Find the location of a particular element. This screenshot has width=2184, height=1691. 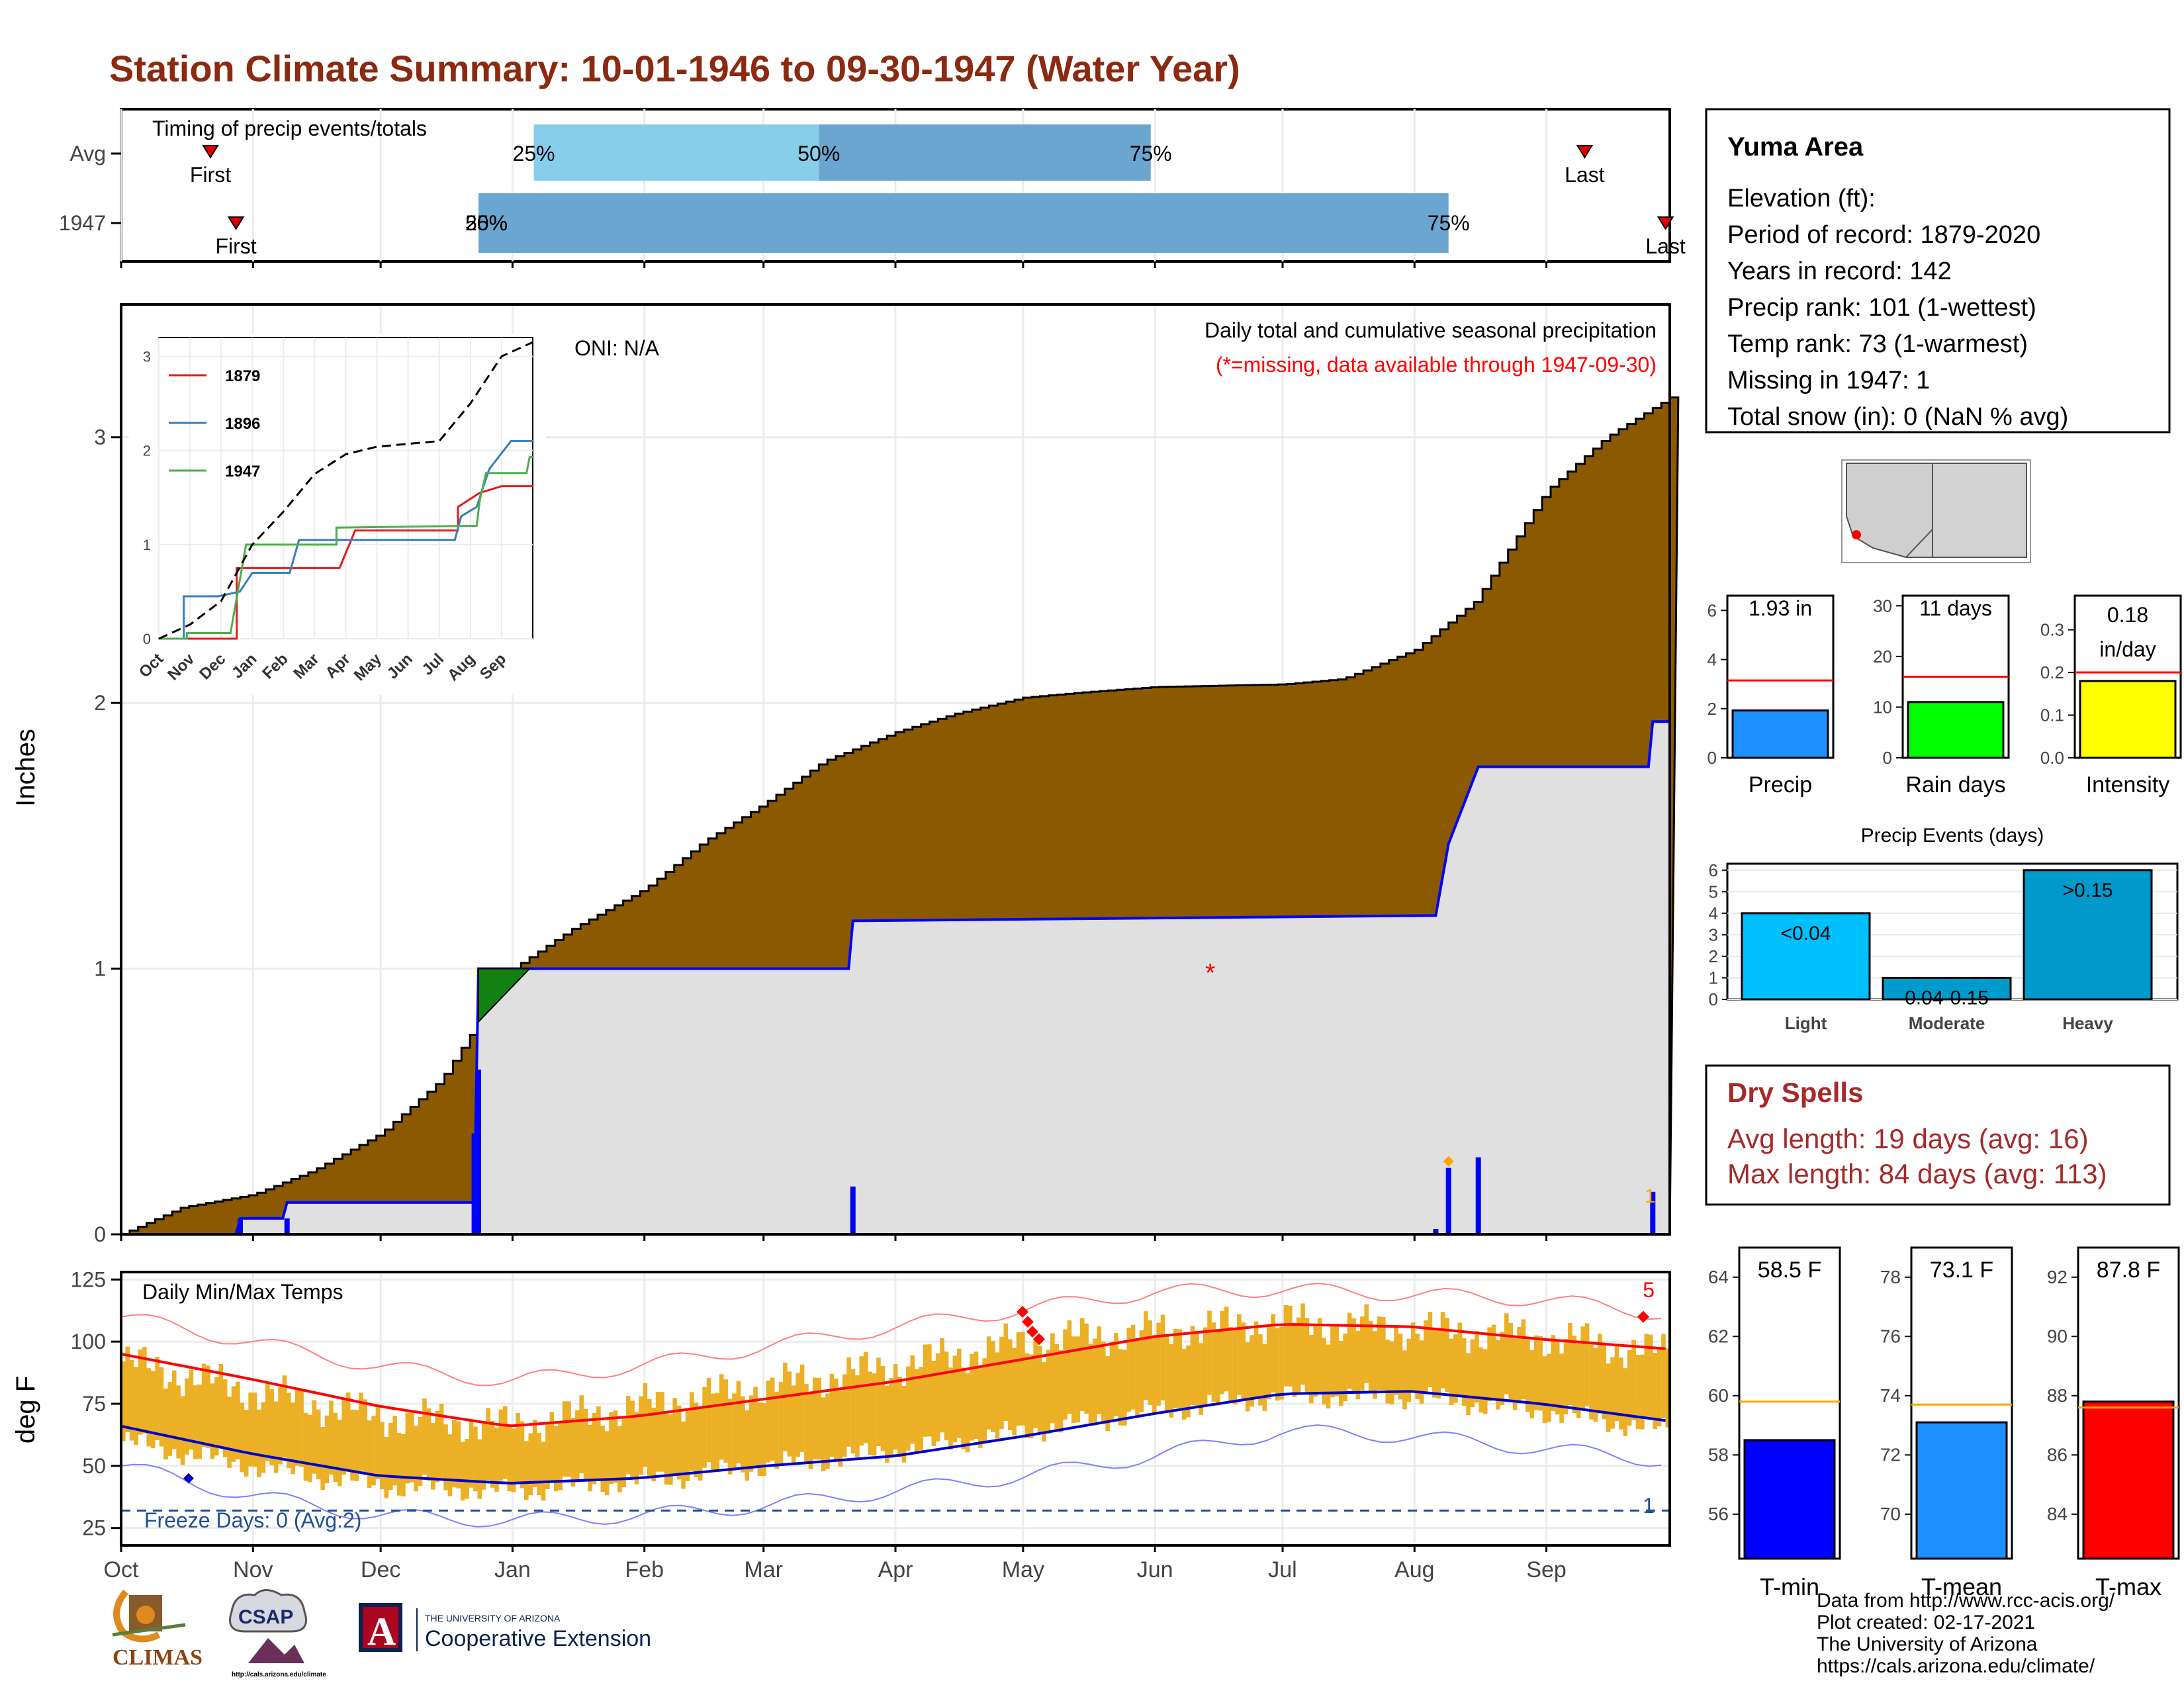

daily-precip-bar is located at coordinates (478, 1152).